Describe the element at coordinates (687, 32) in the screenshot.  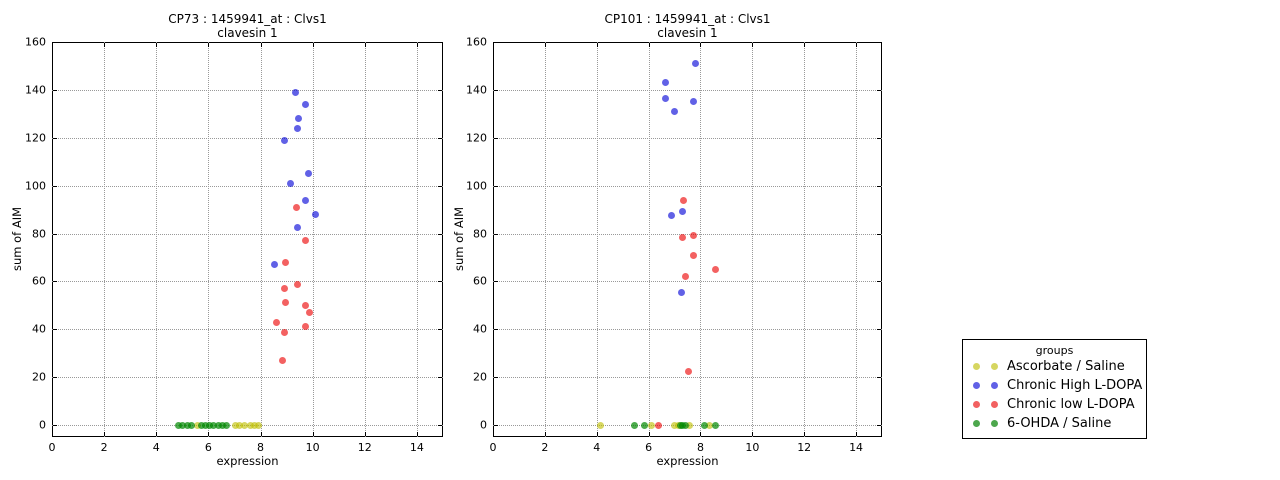
I see `plot-title-line2: clavesin 1` at that location.